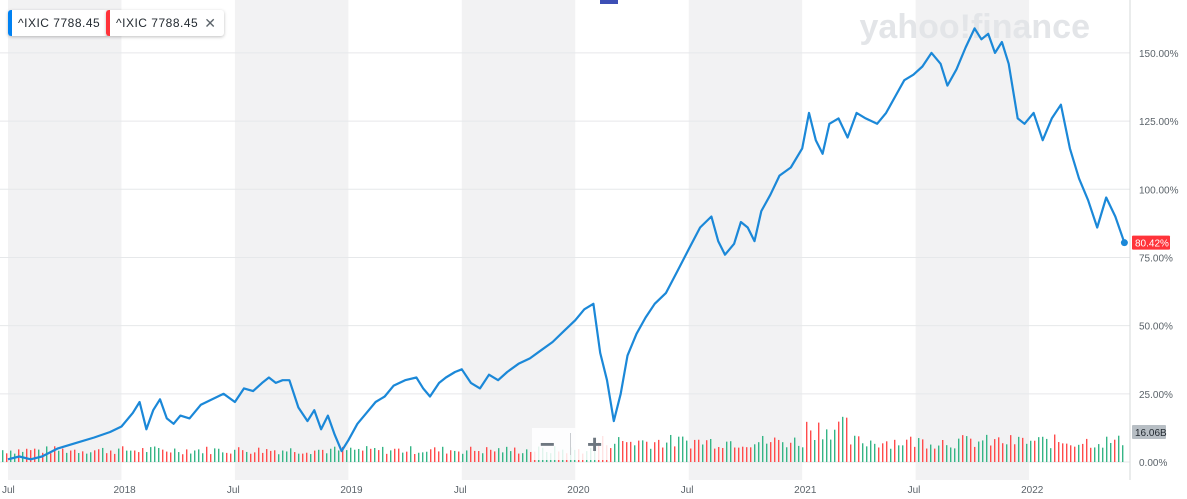 This screenshot has height=499, width=1187. What do you see at coordinates (975, 27) in the screenshot?
I see `yahoo-finance-watermark: yahoo!finance` at bounding box center [975, 27].